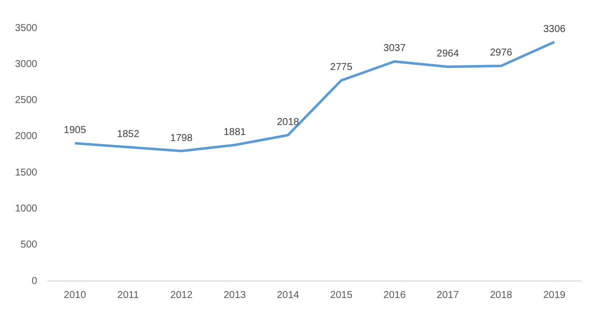 The image size is (609, 335). I want to click on x-tick-label: 2010, so click(75, 295).